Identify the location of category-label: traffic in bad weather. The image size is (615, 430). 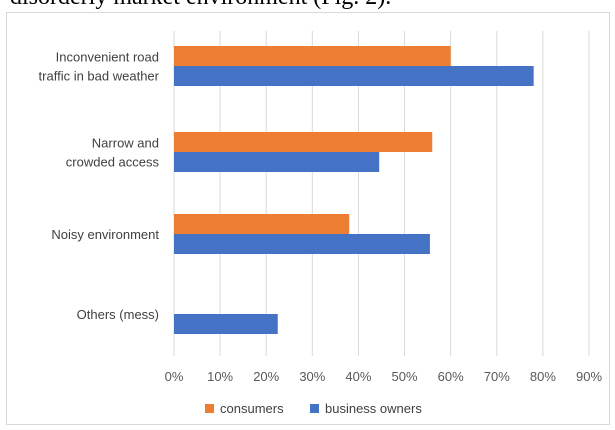
(99, 76).